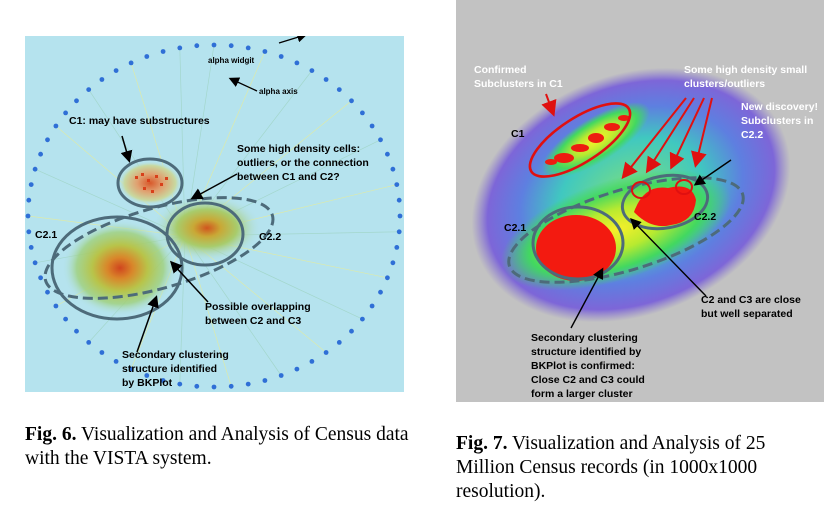 Image resolution: width=830 pixels, height=517 pixels. Describe the element at coordinates (288, 177) in the screenshot. I see `label-high-density-3: between C1 and C2?` at that location.